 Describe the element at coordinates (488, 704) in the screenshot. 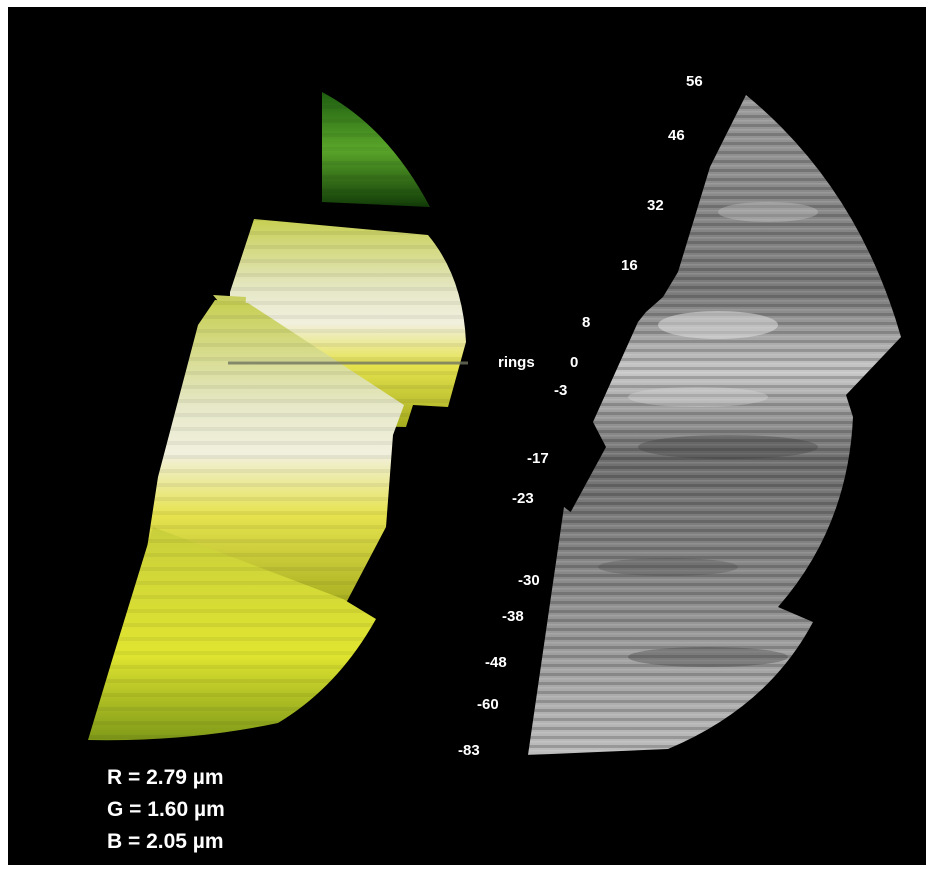

I see `latitude-label-minus-60: -60` at that location.